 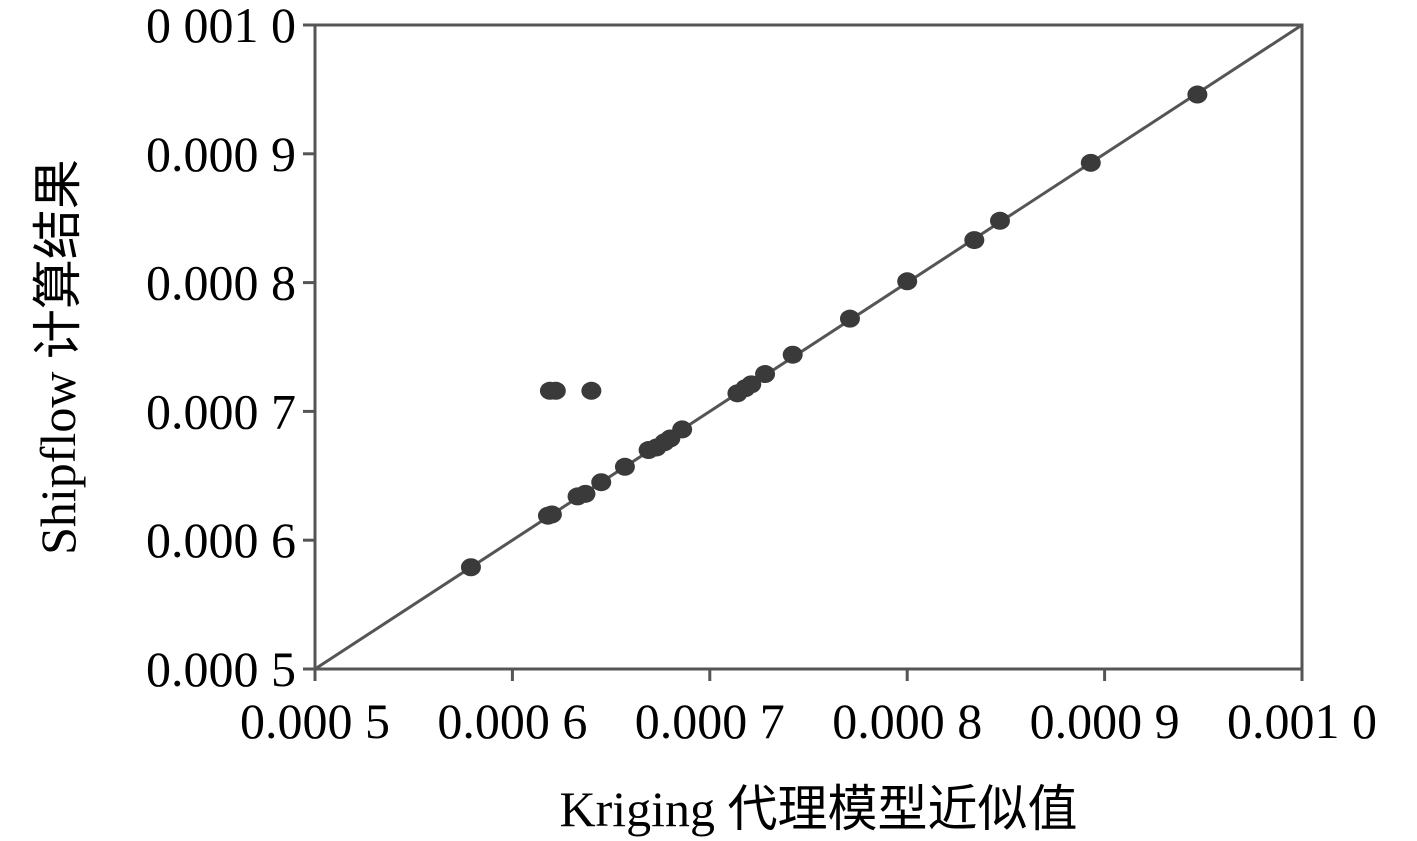 What do you see at coordinates (221, 669) in the screenshot?
I see `y-tick-label: 0.000 5` at bounding box center [221, 669].